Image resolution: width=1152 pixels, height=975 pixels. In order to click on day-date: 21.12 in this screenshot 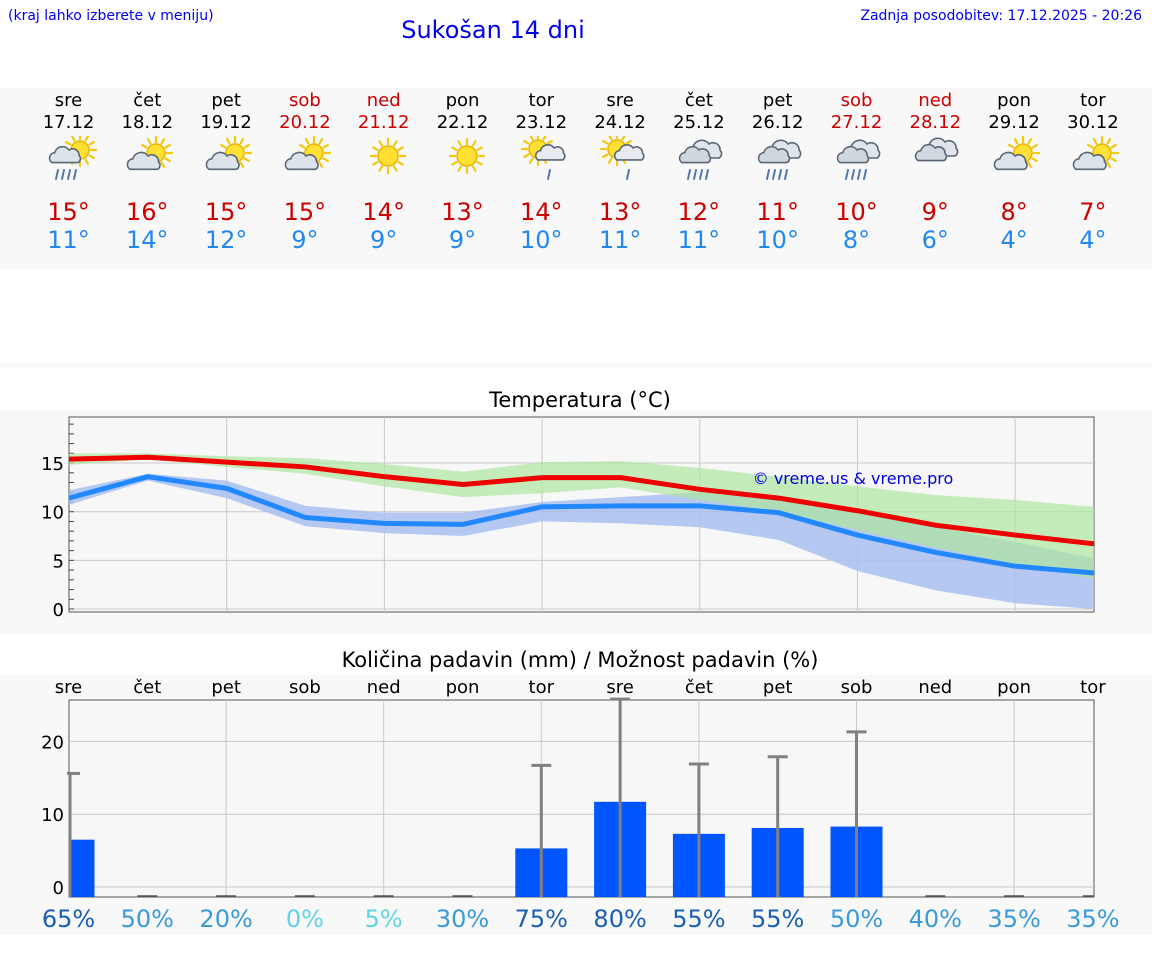, I will do `click(383, 122)`.